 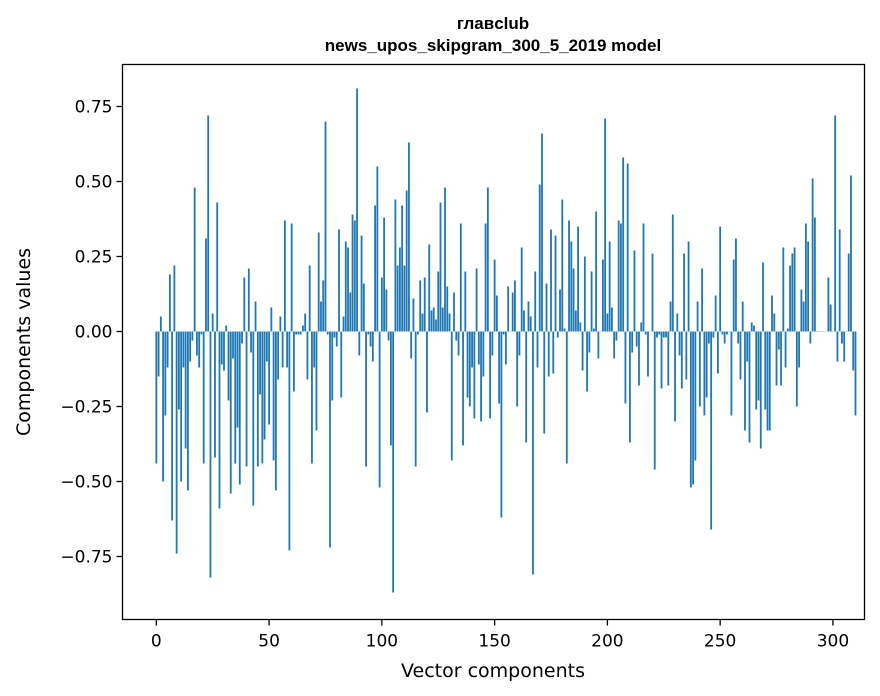 I want to click on y-tick-label: 0.75, so click(x=94, y=108).